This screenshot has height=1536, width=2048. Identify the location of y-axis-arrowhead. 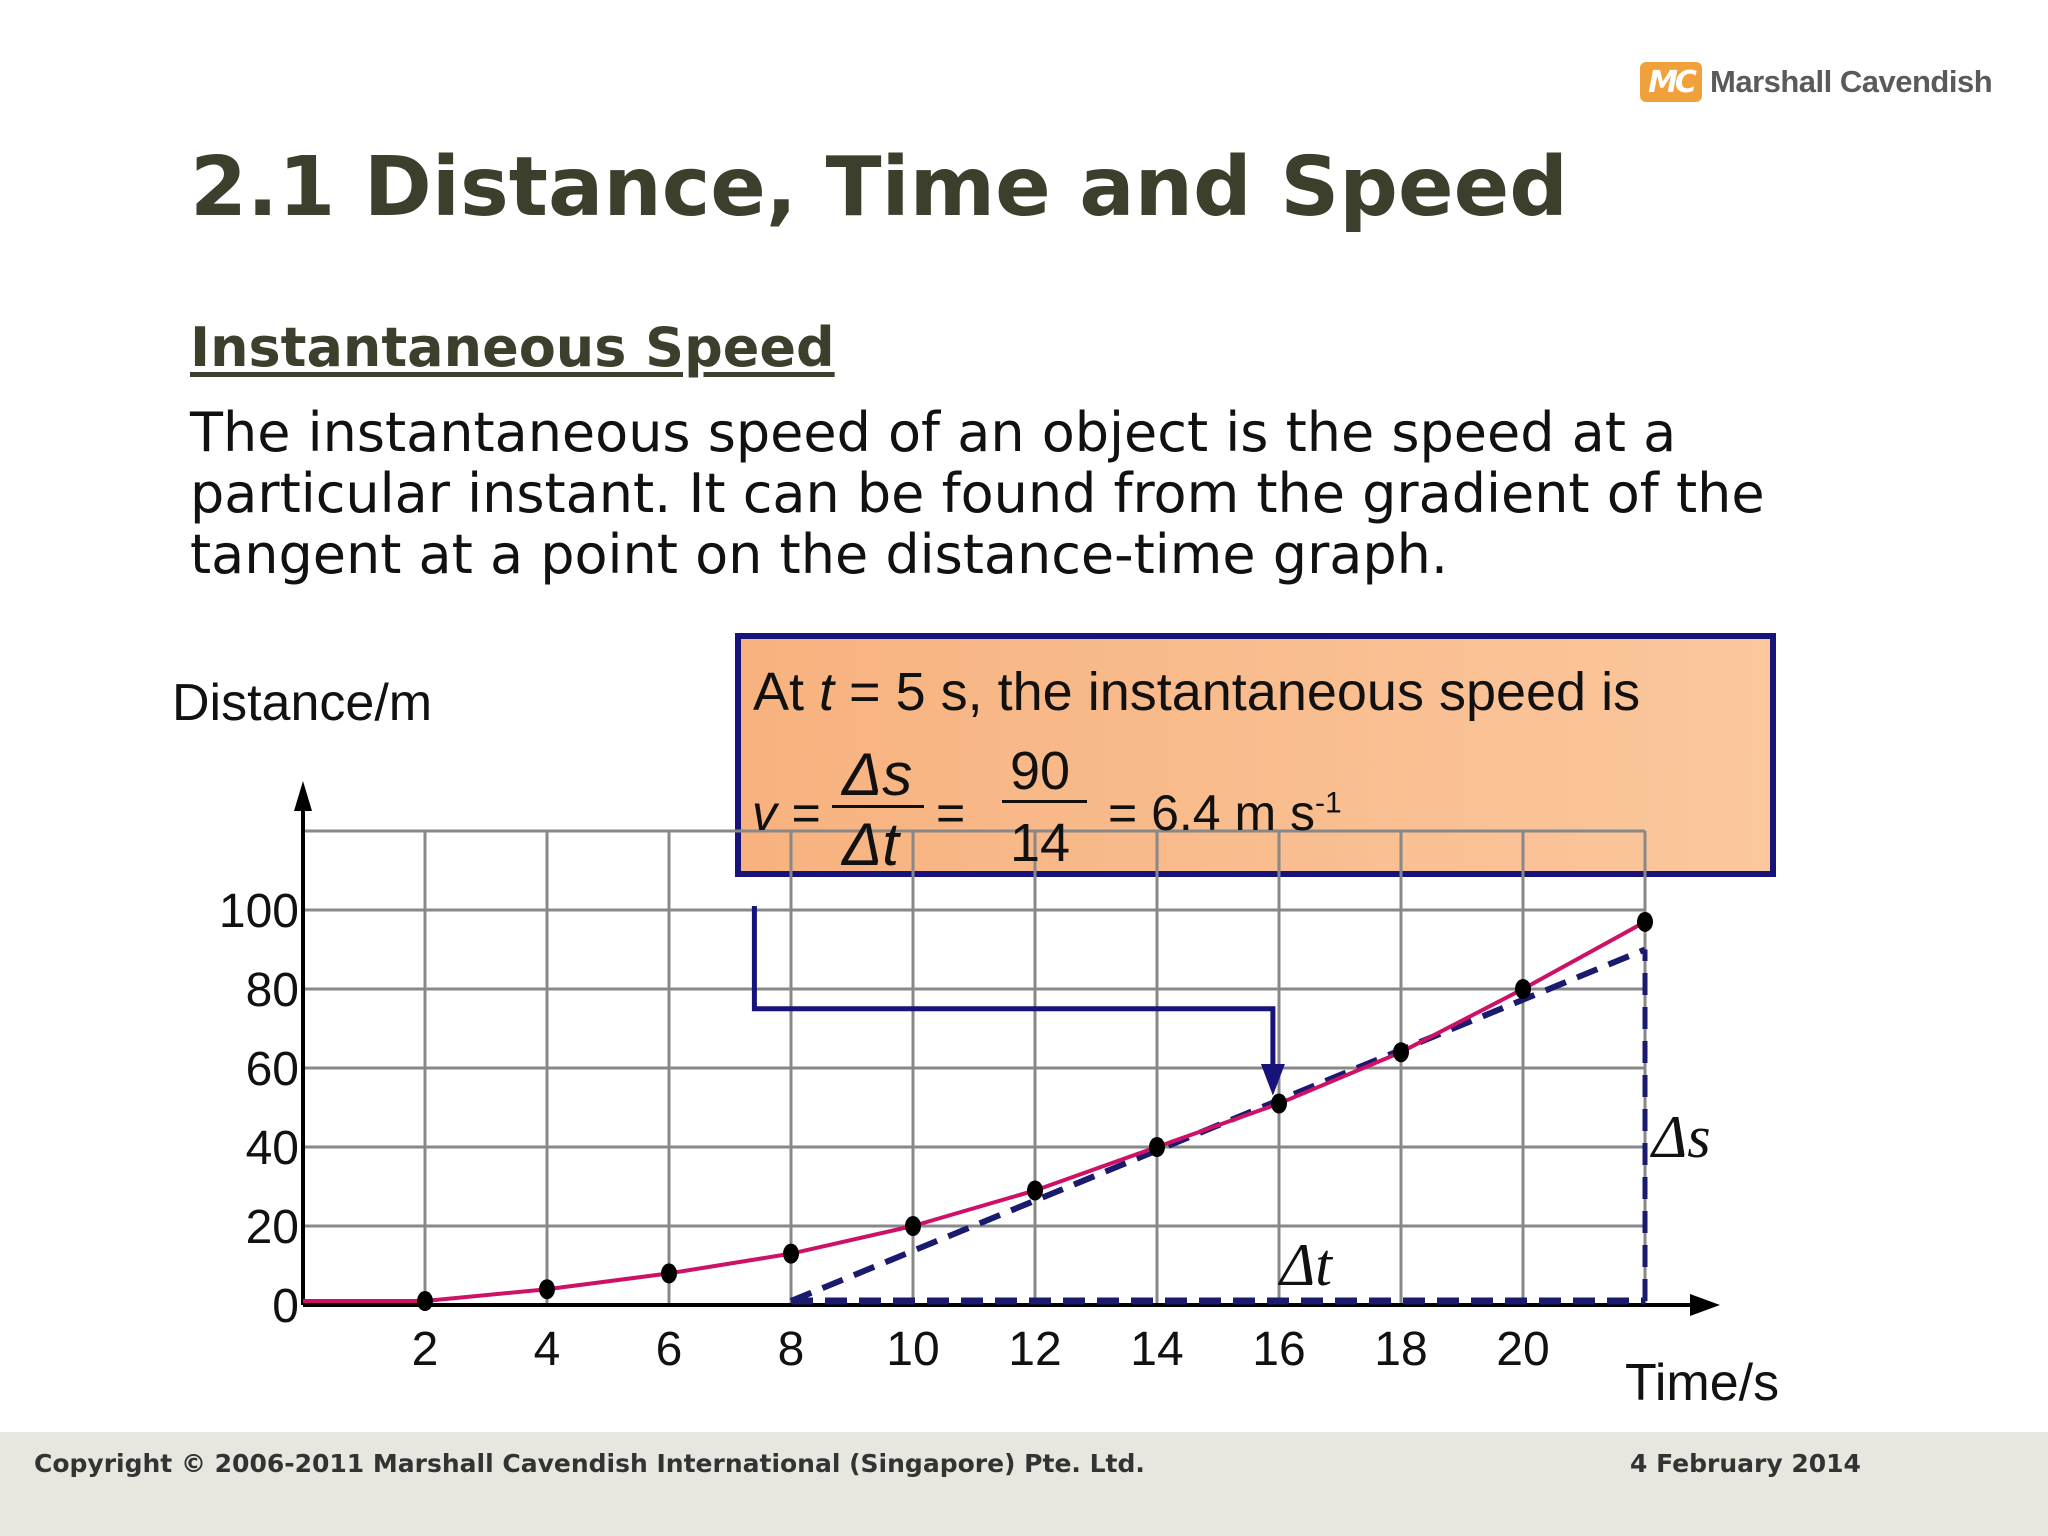
(303, 796).